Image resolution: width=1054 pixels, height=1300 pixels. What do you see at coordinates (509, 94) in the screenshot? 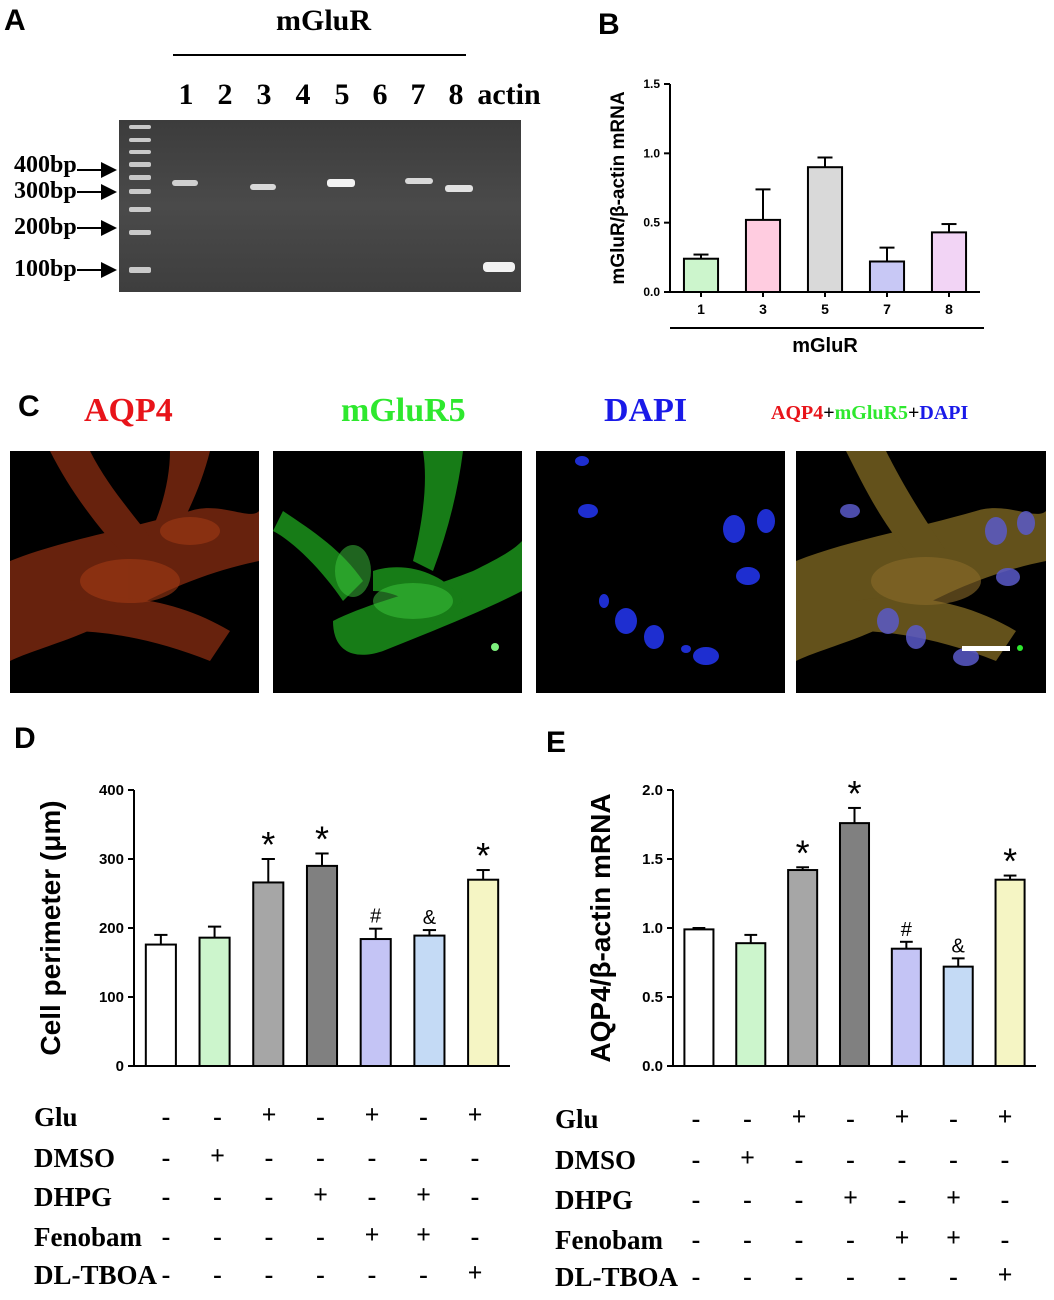
I see `gel-lane-label: actin` at bounding box center [509, 94].